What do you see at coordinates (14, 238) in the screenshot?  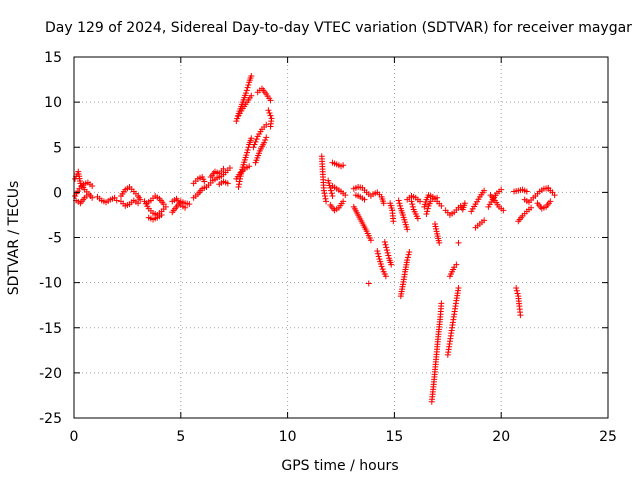 I see `y-axis-label: SDTVAR / TECUs` at bounding box center [14, 238].